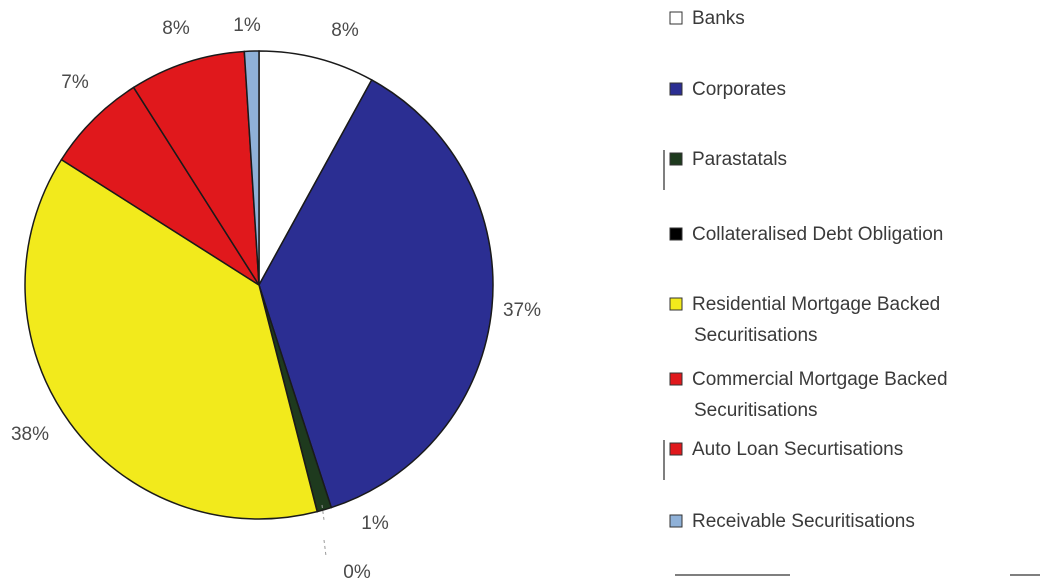 The width and height of the screenshot is (1046, 588). I want to click on legend-entry: Banks, so click(707, 18).